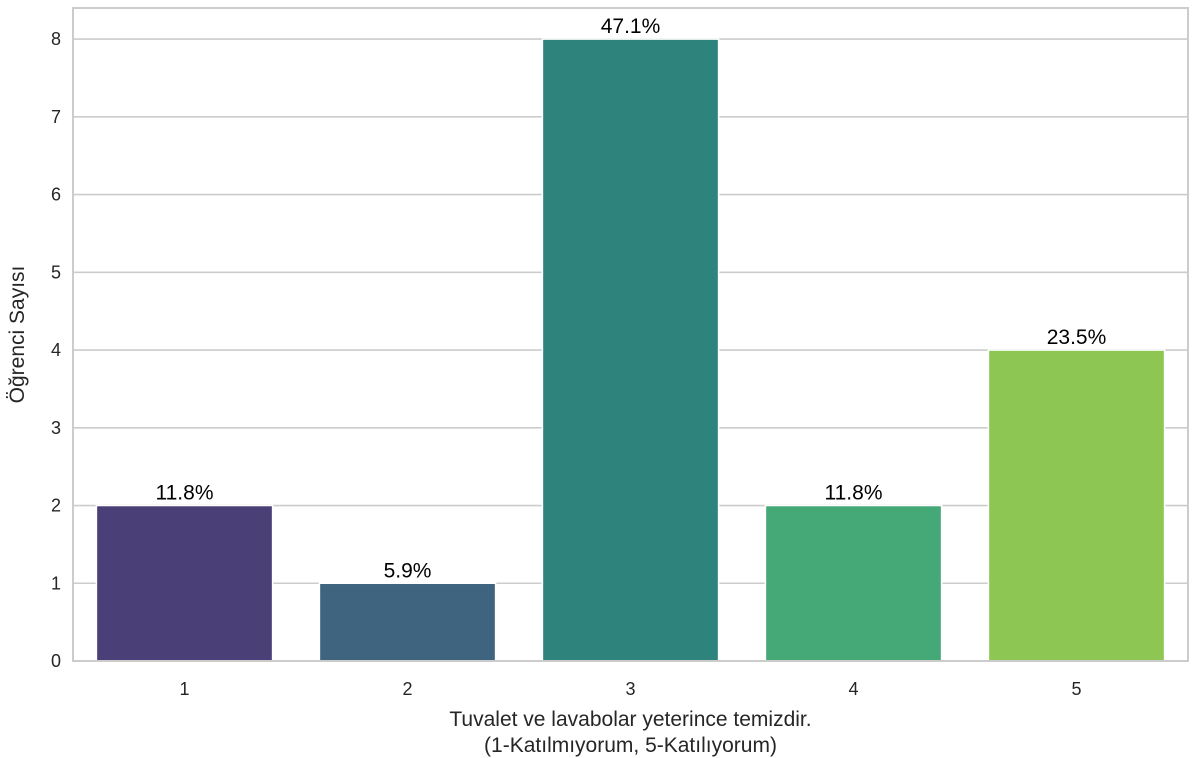 This screenshot has width=1192, height=758. Describe the element at coordinates (184, 689) in the screenshot. I see `x-tick-label-1: 1` at that location.